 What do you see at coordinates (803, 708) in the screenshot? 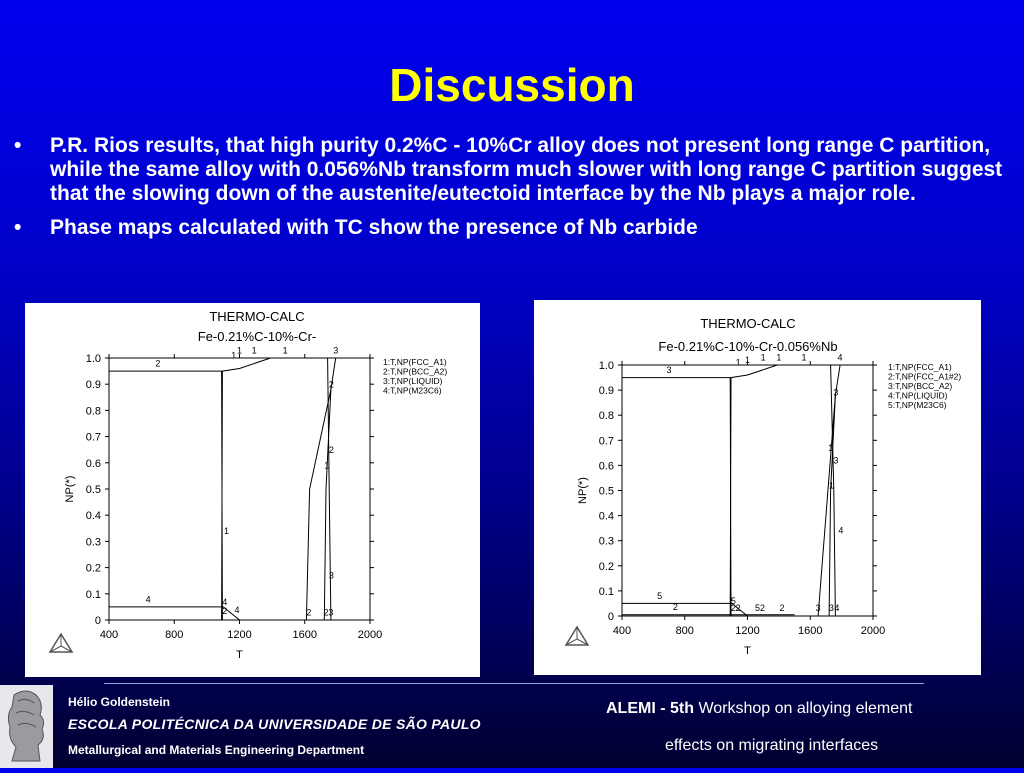
I see `footer-event-rest: Workshop on alloying element` at bounding box center [803, 708].